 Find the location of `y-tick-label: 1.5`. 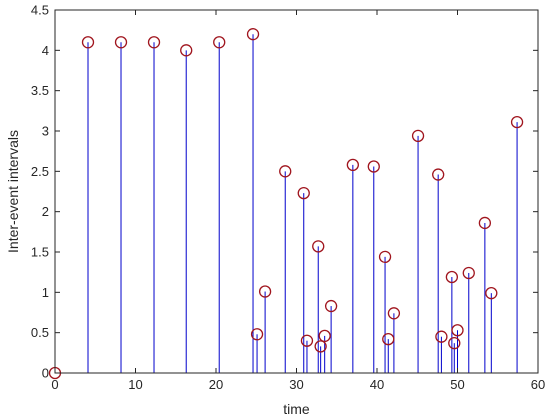

y-tick-label: 1.5 is located at coordinates (40, 252).